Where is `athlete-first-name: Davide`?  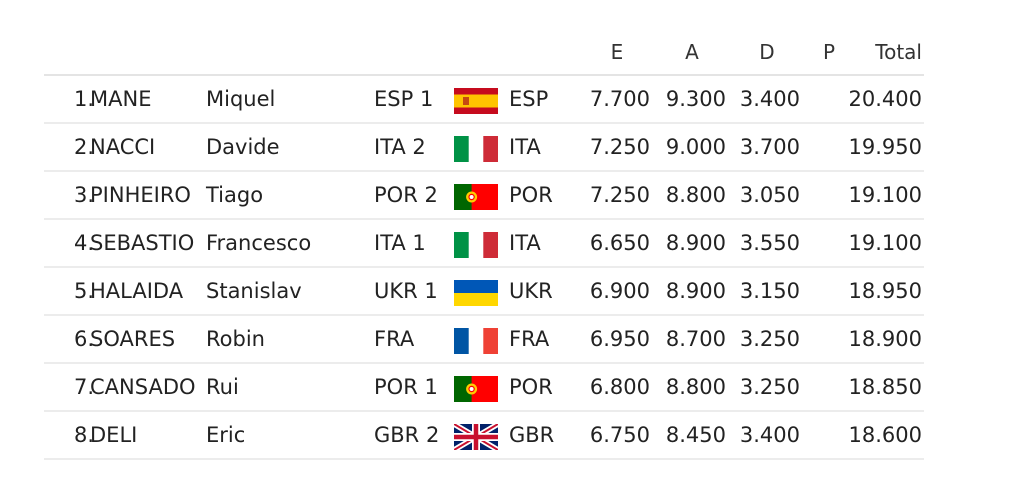 athlete-first-name: Davide is located at coordinates (243, 147).